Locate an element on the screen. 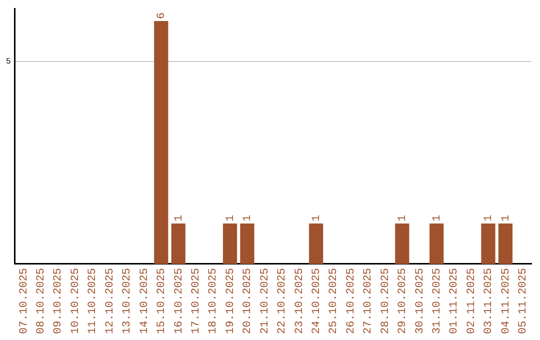  data-label: 6 is located at coordinates (162, 15).